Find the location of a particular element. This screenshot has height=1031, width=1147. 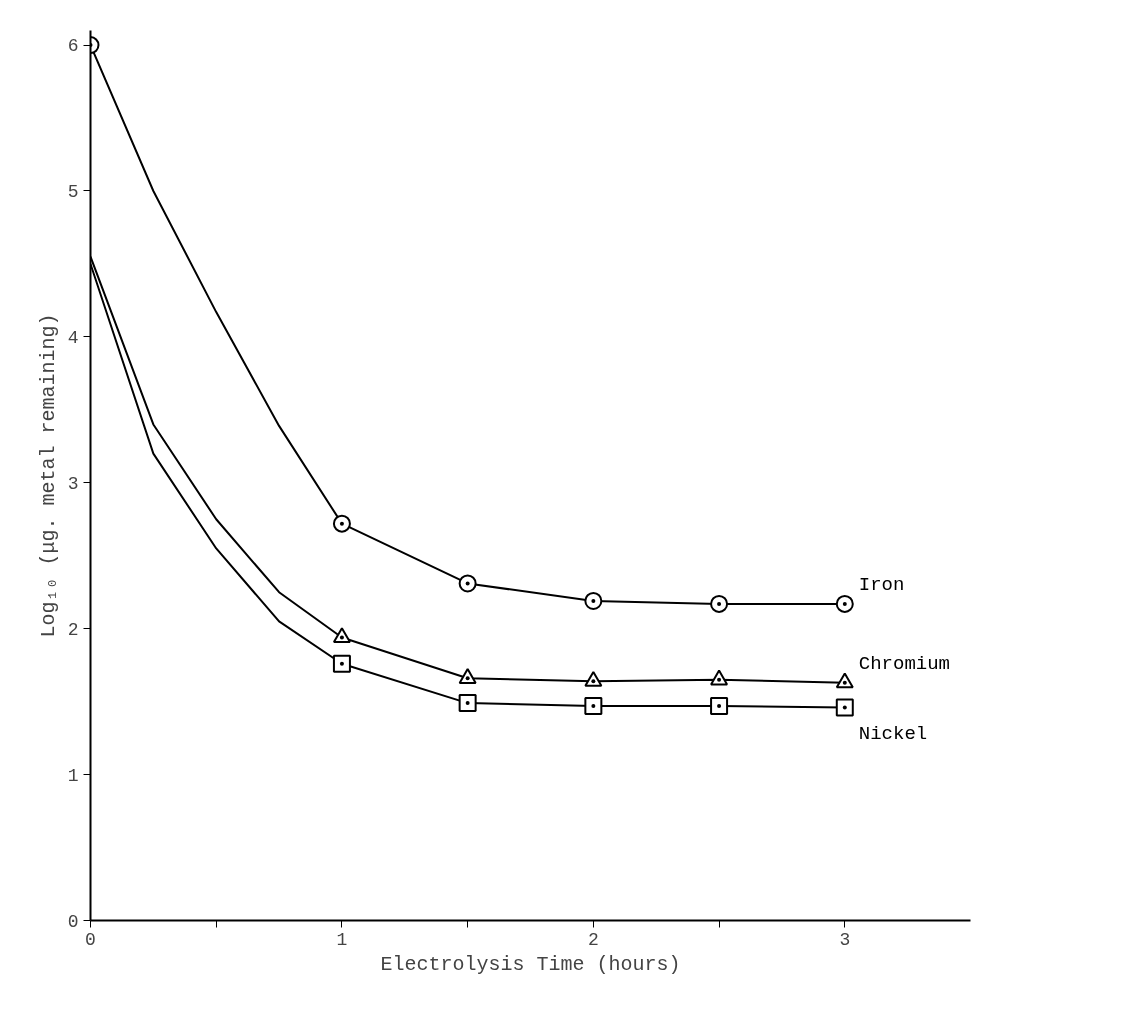

y-tick-label: 1 is located at coordinates (73, 775).